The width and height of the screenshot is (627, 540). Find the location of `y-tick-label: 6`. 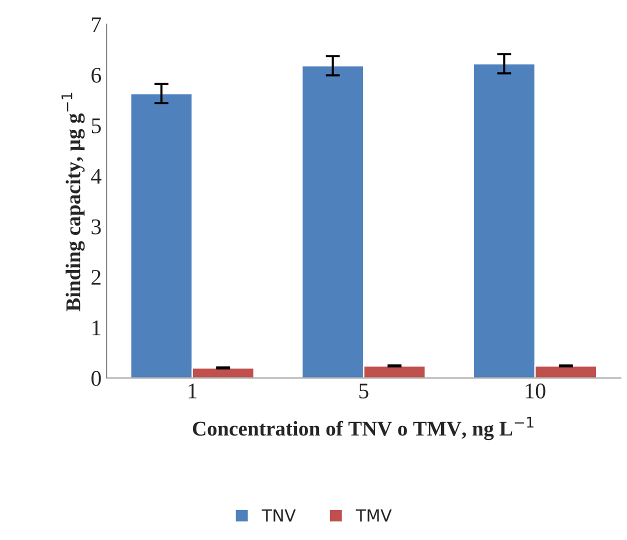

y-tick-label: 6 is located at coordinates (97, 75).